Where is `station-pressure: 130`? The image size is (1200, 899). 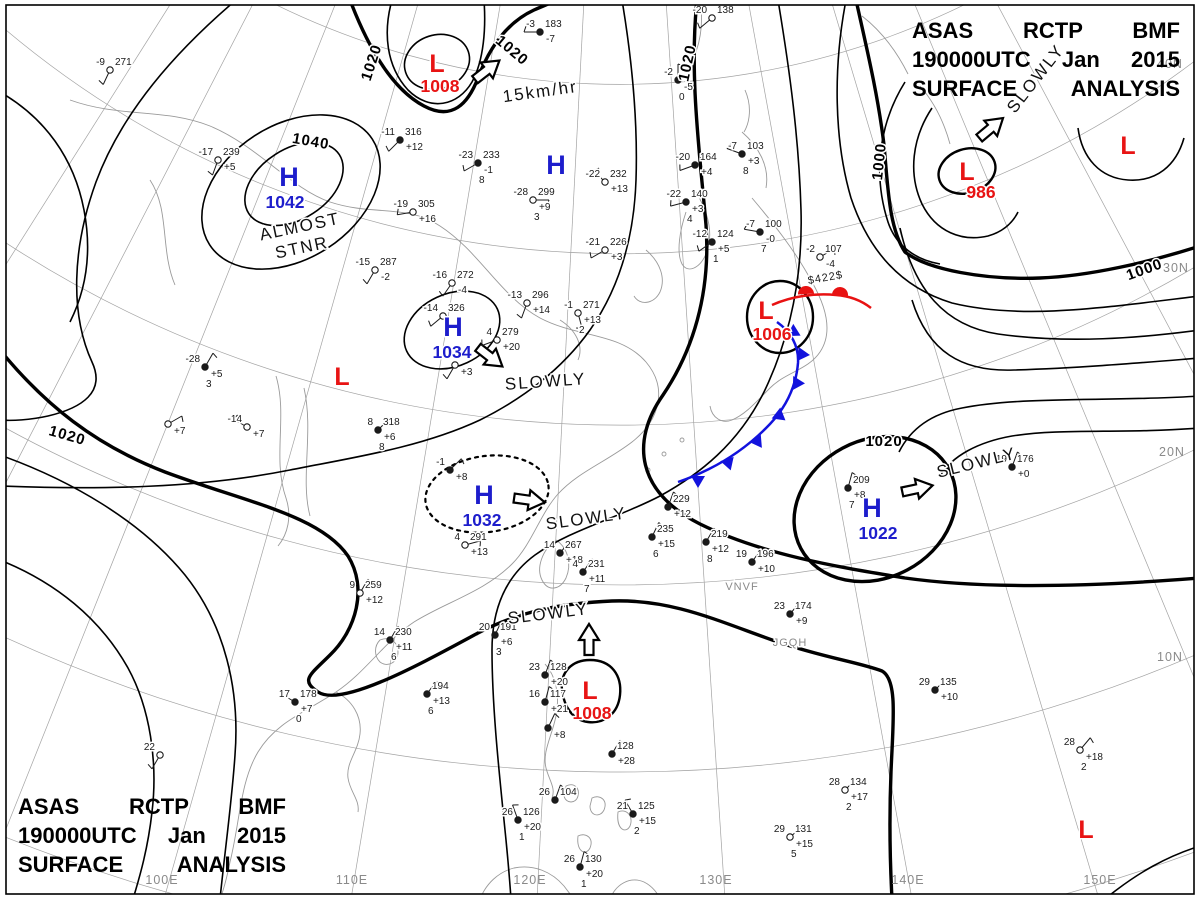 station-pressure: 130 is located at coordinates (593, 859).